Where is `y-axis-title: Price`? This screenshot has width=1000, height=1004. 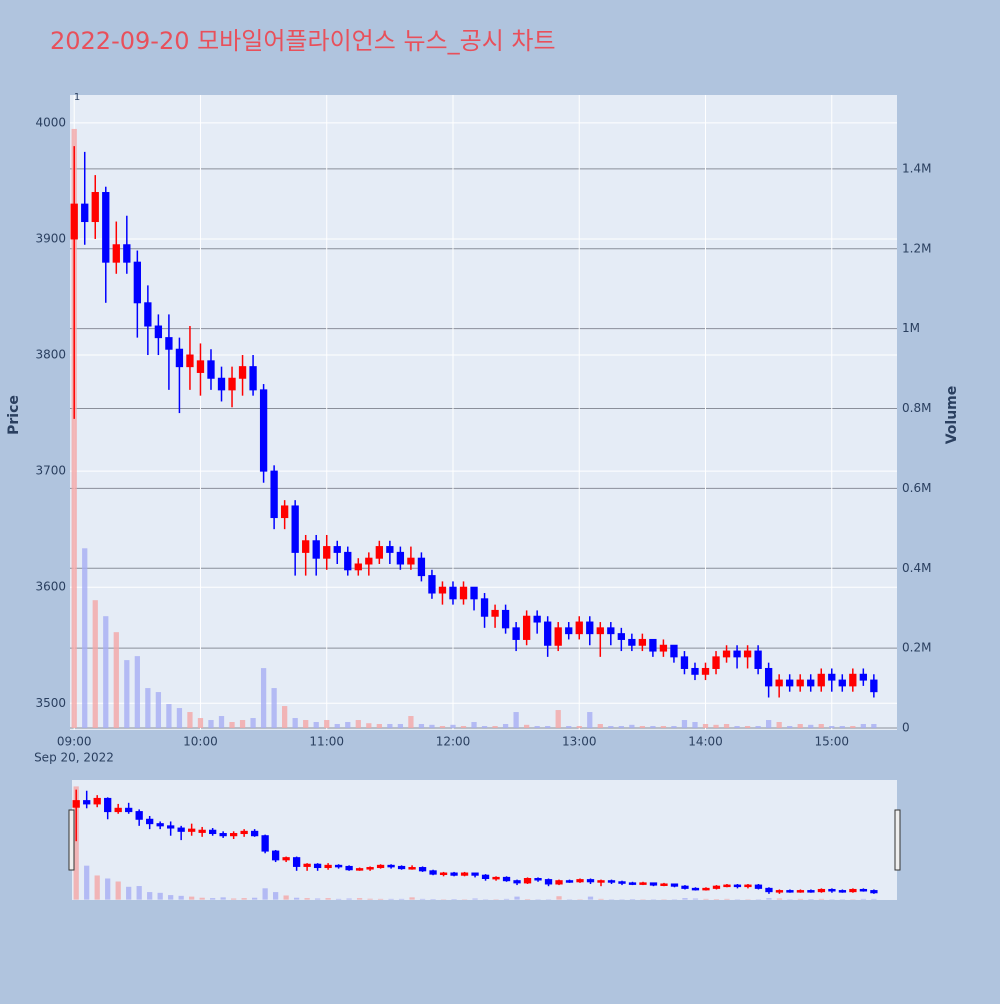
y-axis-title: Price is located at coordinates (14, 415).